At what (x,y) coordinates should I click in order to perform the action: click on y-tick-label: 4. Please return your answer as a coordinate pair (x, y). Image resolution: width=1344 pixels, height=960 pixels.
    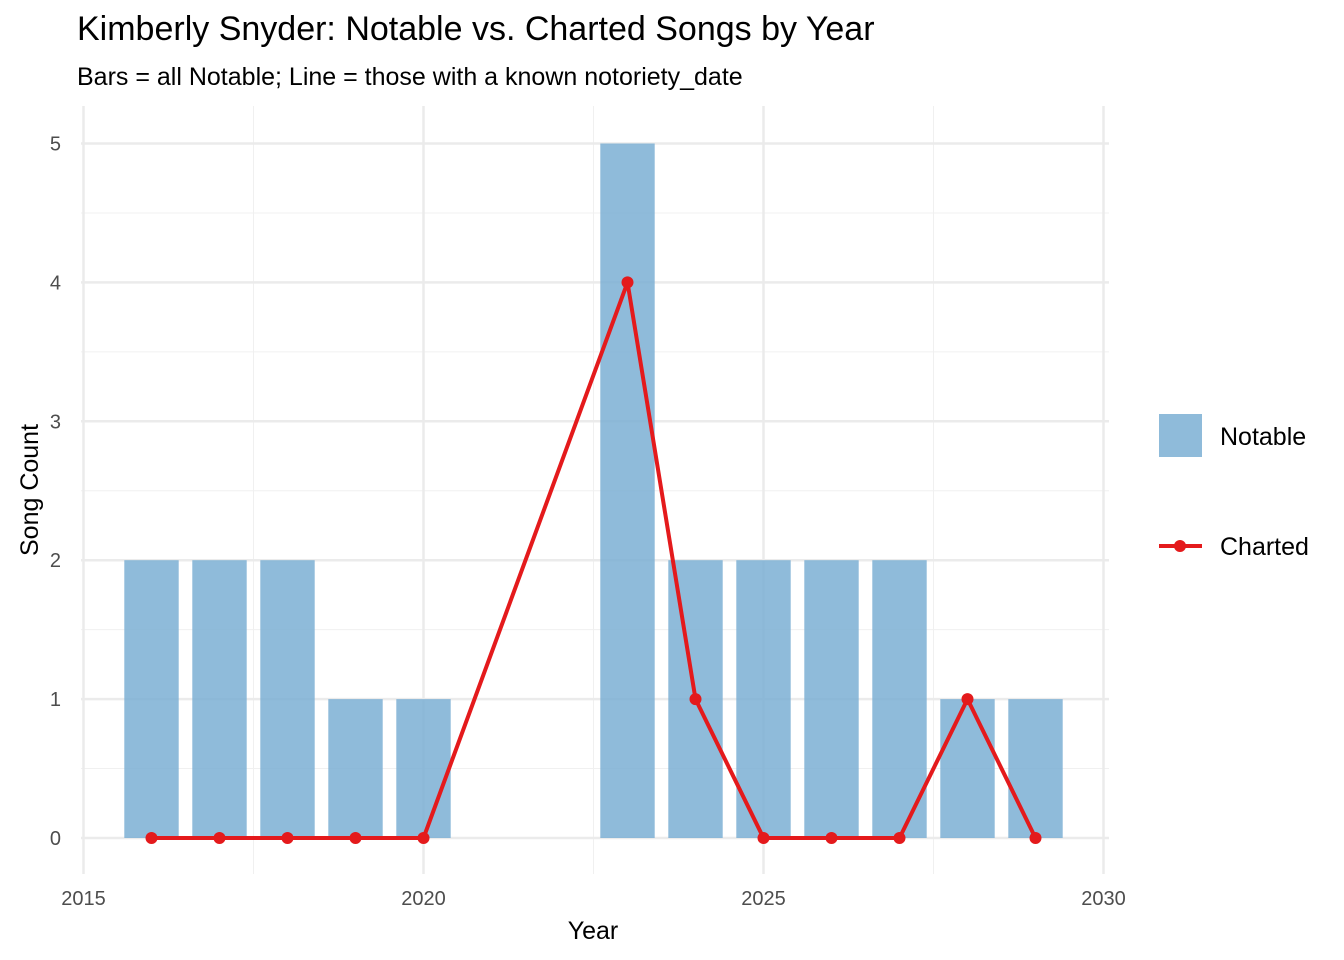
    Looking at the image, I should click on (55, 283).